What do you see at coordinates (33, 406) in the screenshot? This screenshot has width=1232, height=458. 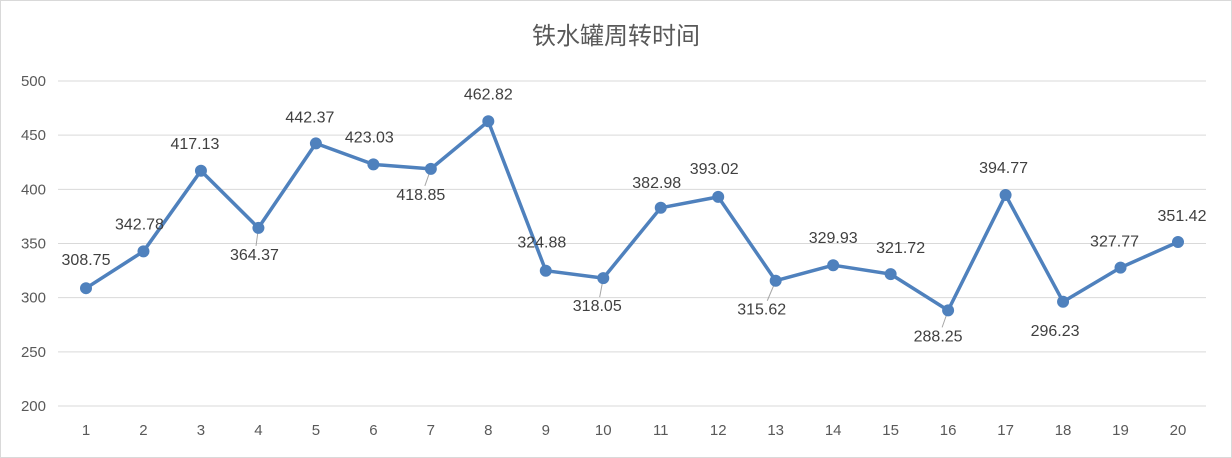 I see `y-tick-label: 200` at bounding box center [33, 406].